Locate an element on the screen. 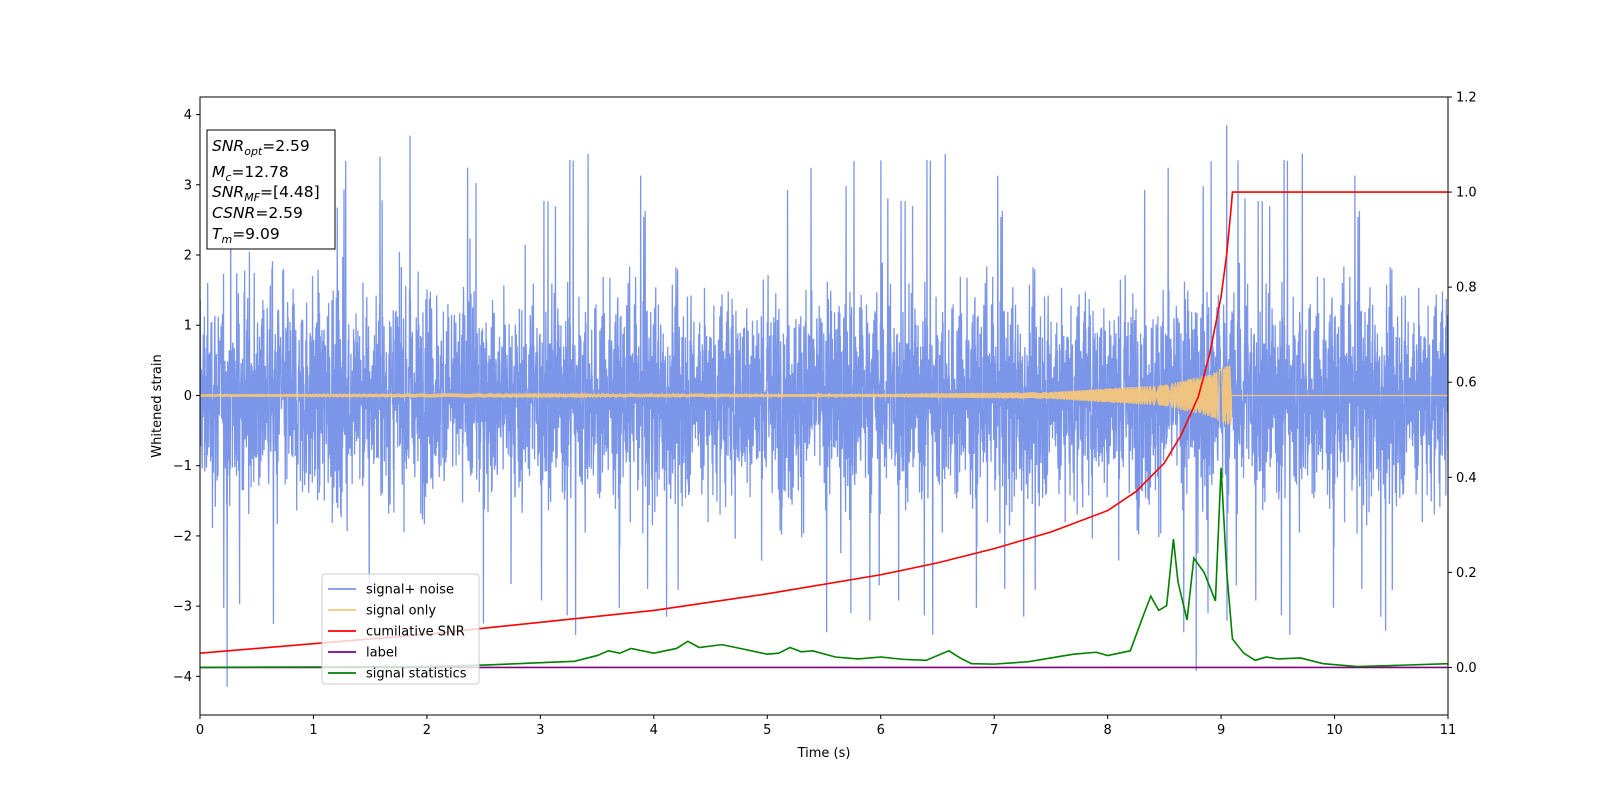  y-right-tick-label: 0.0 is located at coordinates (1466, 668).